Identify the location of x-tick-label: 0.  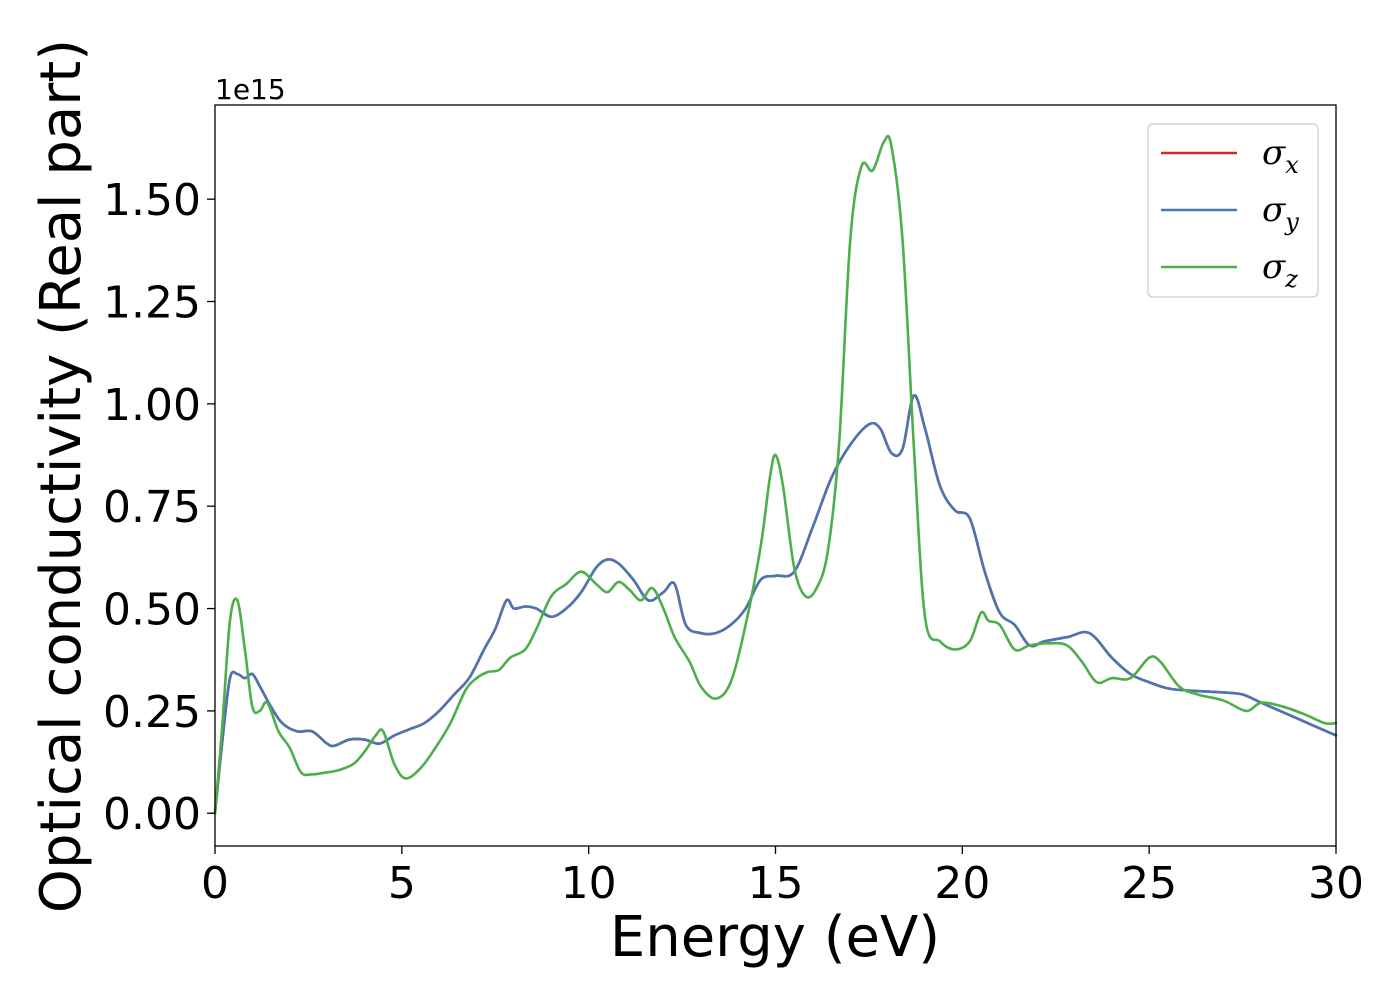
(215, 883).